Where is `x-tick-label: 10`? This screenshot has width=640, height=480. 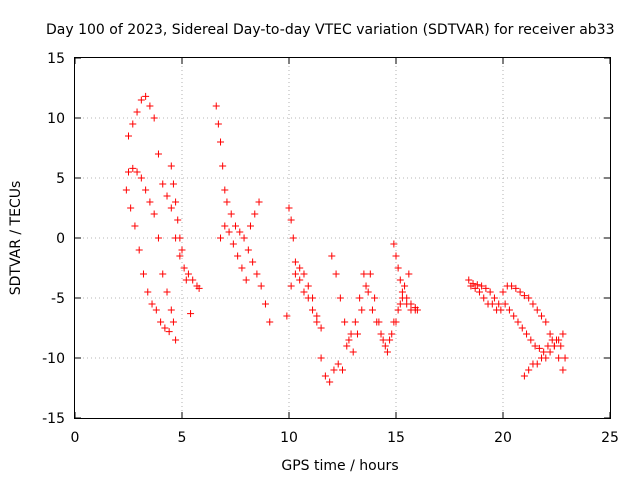
x-tick-label: 10 is located at coordinates (289, 438).